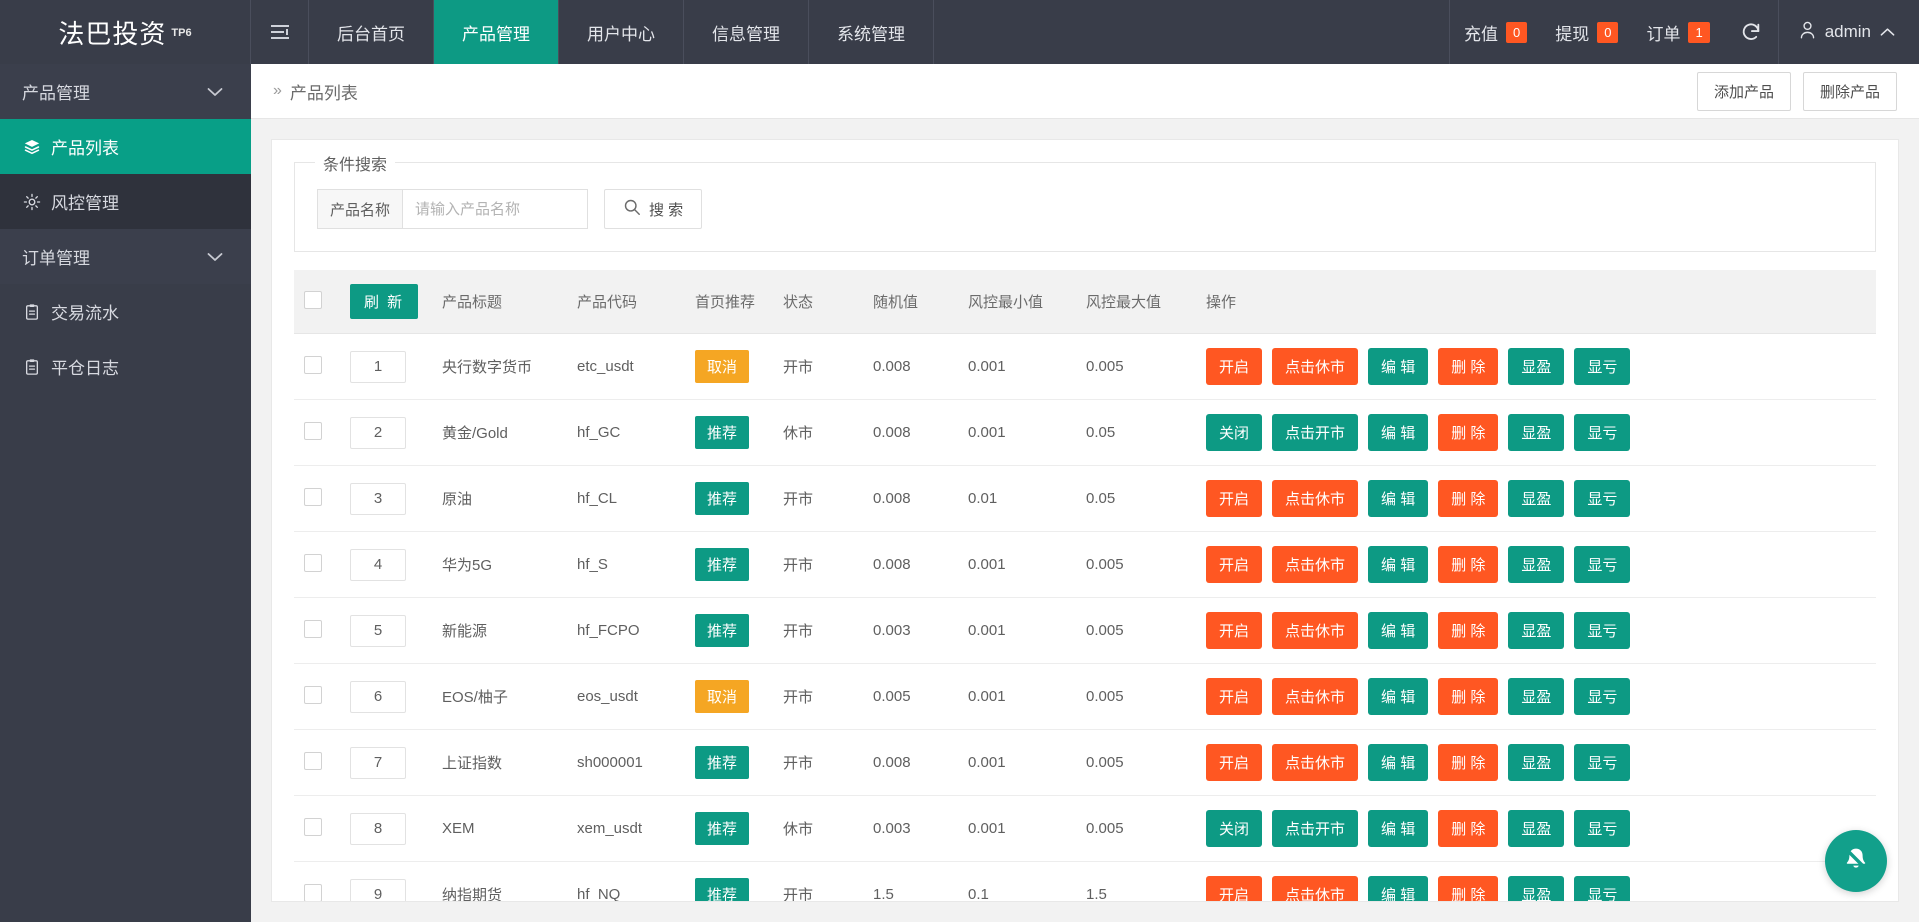 Image resolution: width=1919 pixels, height=922 pixels. What do you see at coordinates (871, 32) in the screenshot?
I see `tab-system-management: 系统管理` at bounding box center [871, 32].